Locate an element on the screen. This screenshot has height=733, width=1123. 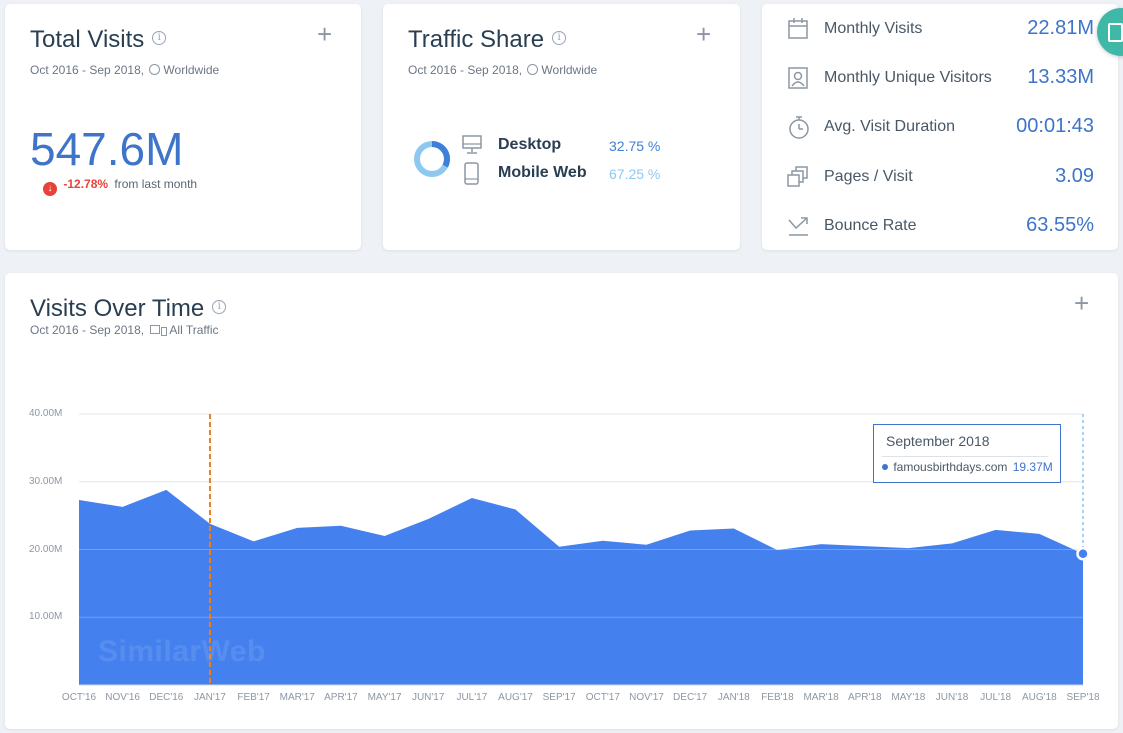
donut-slice-desktop is located at coordinates (432, 159).